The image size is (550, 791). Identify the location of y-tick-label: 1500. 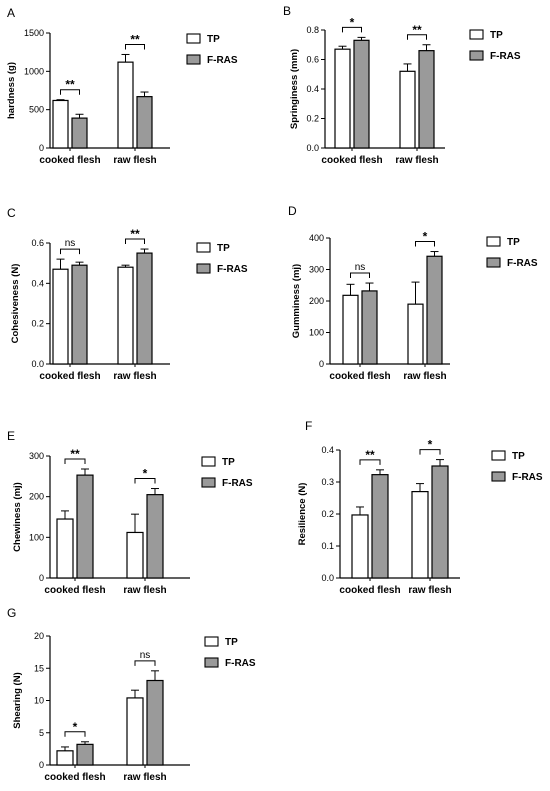
(34, 33).